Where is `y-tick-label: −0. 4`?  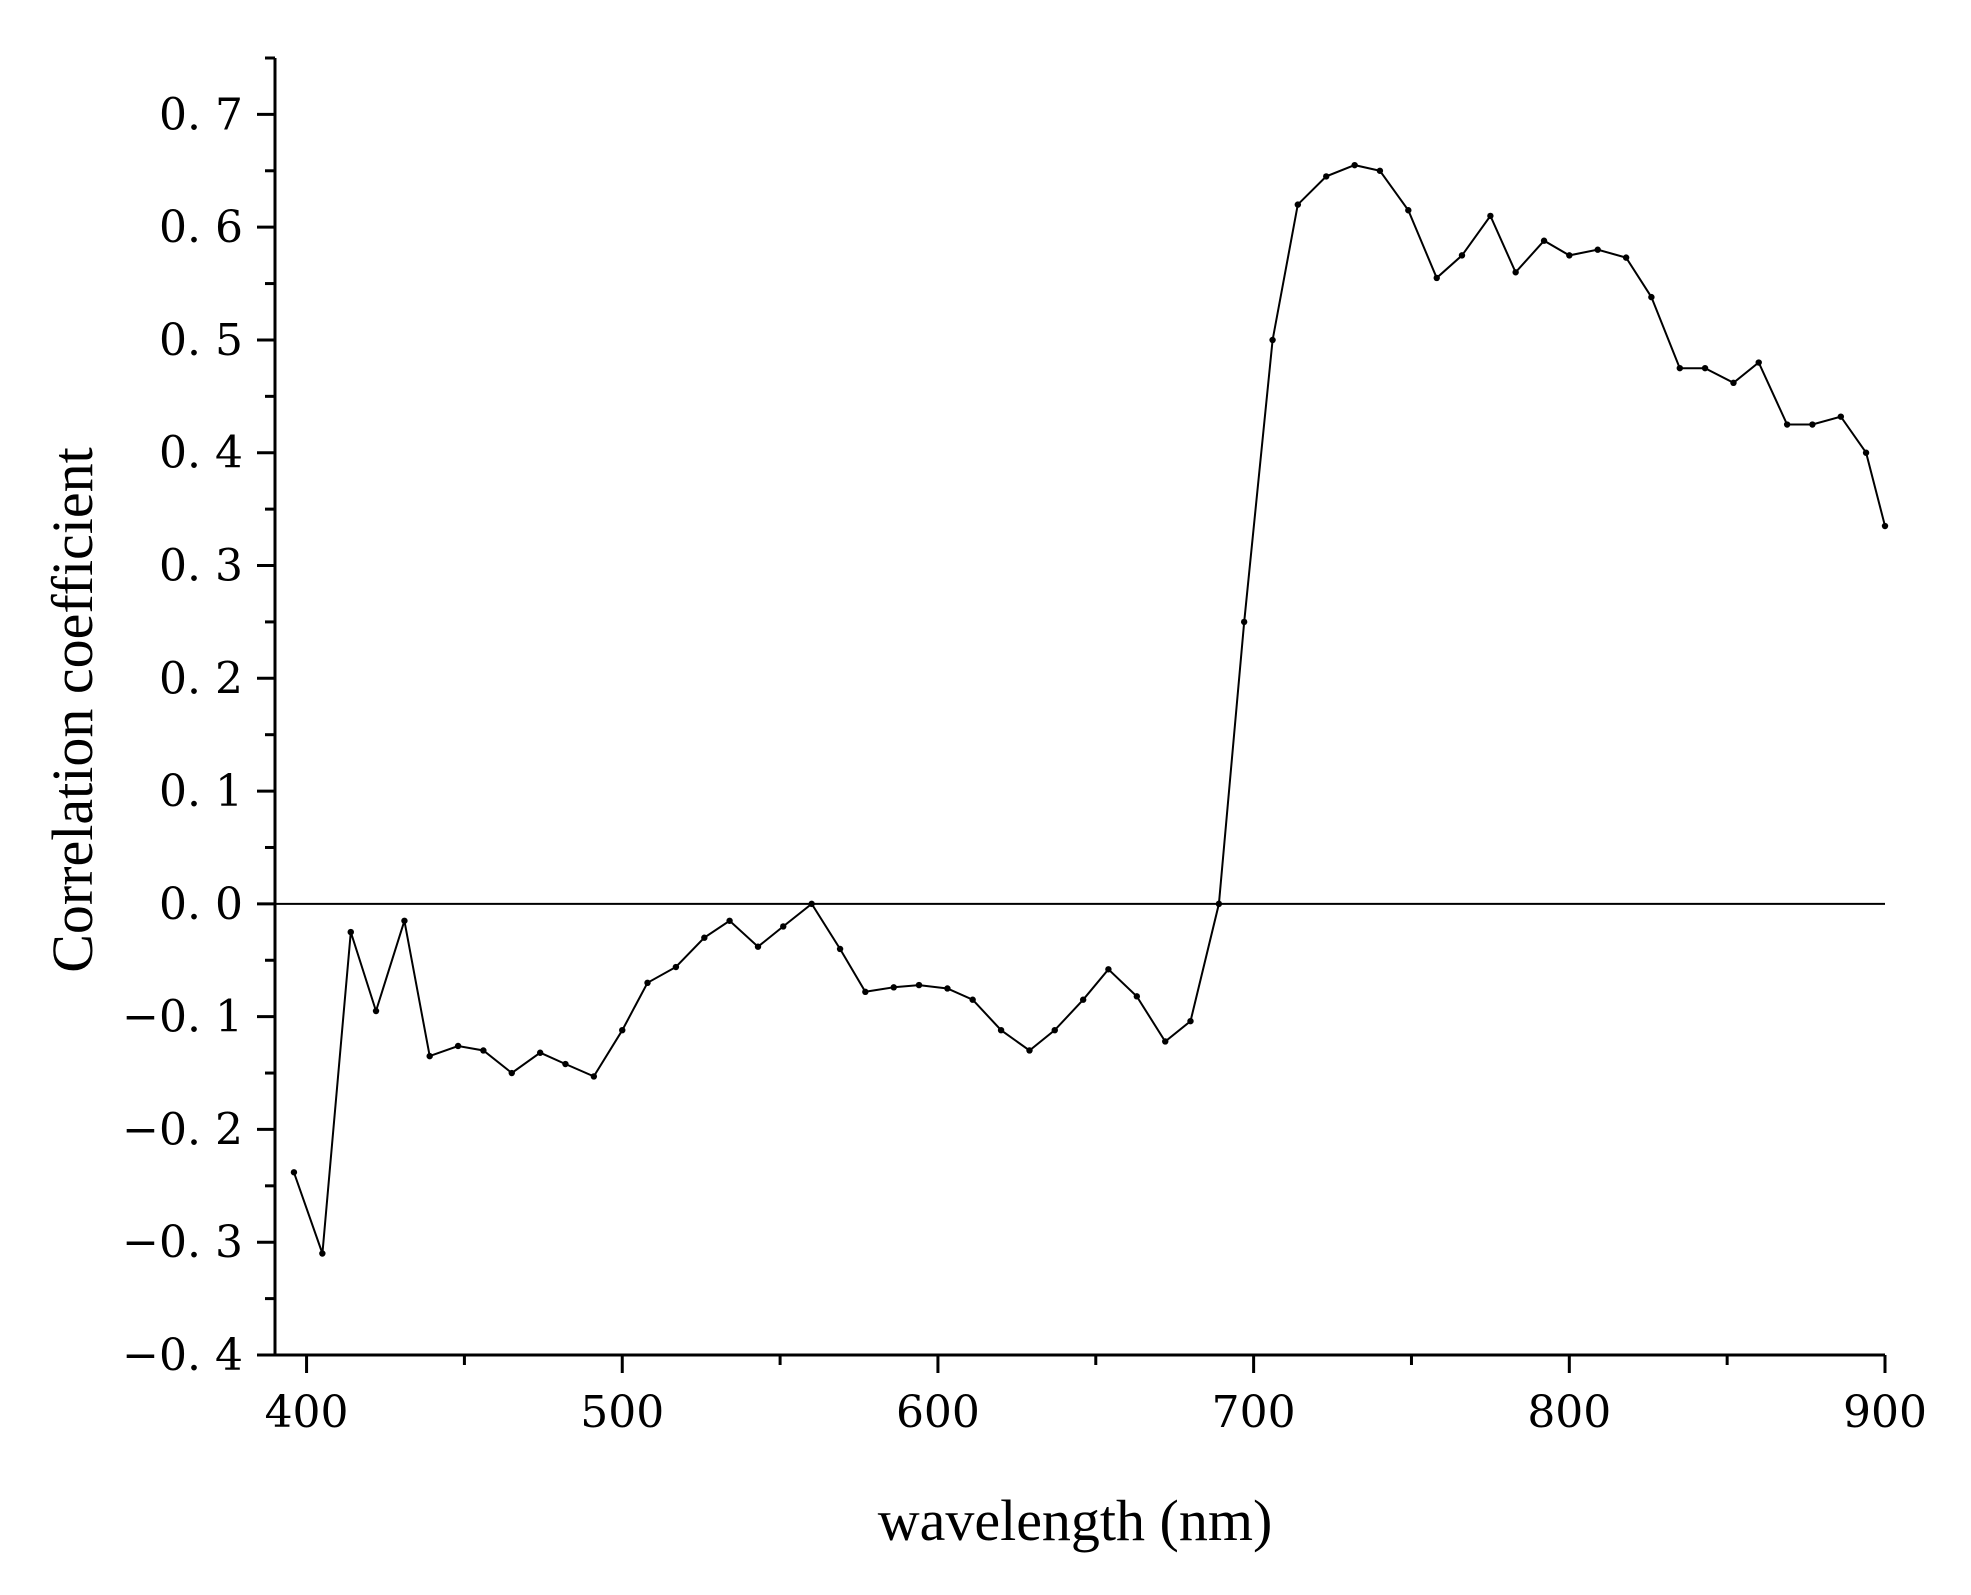 y-tick-label: −0. 4 is located at coordinates (182, 1355).